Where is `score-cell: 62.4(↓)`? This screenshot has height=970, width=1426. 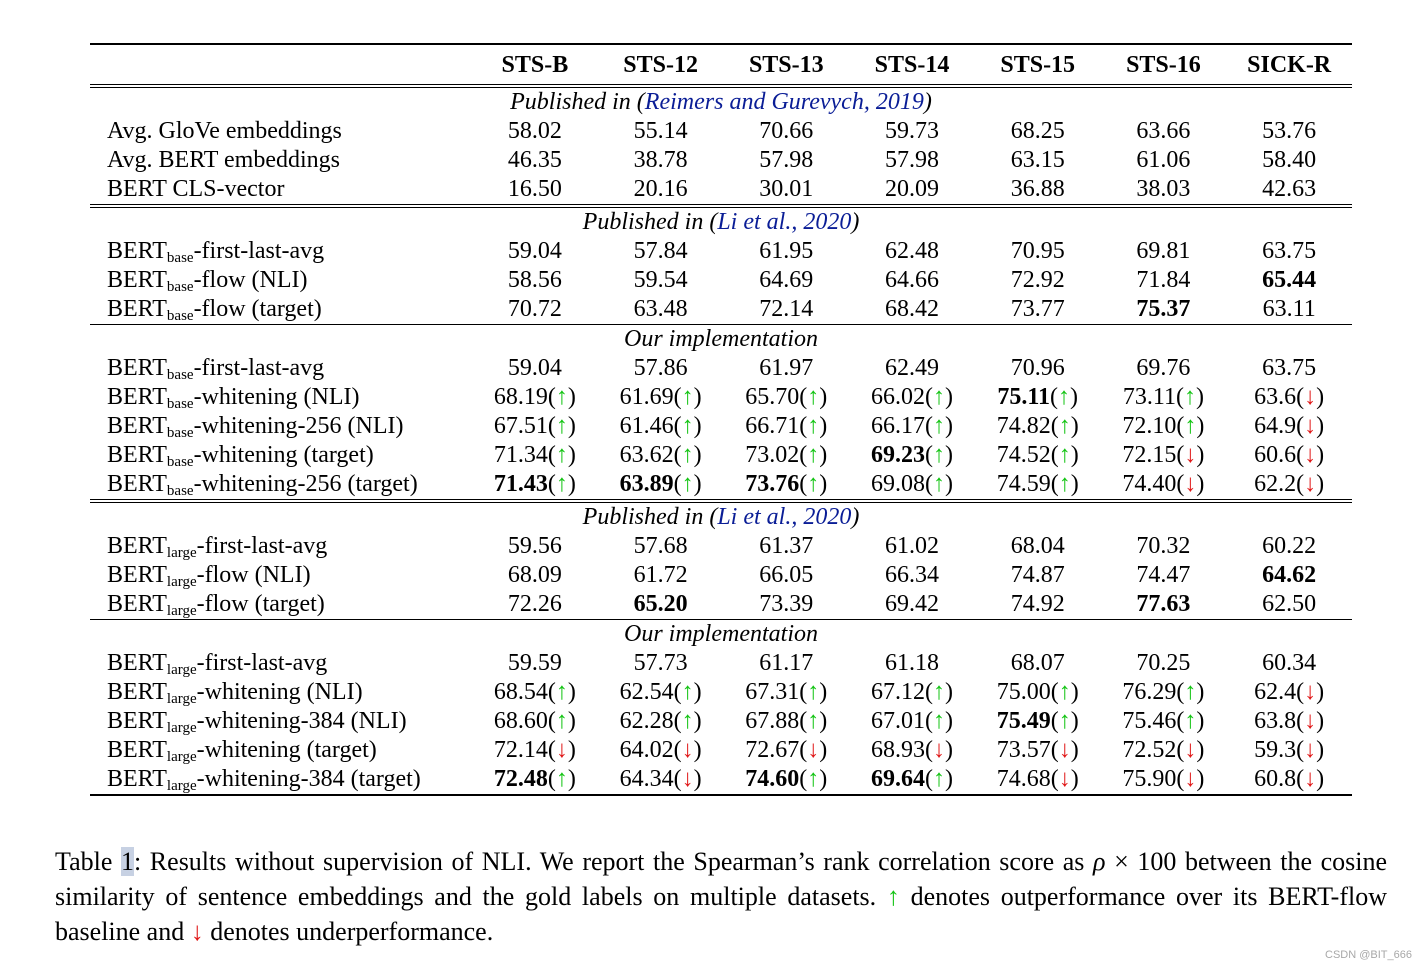
score-cell: 62.4(↓) is located at coordinates (1289, 692).